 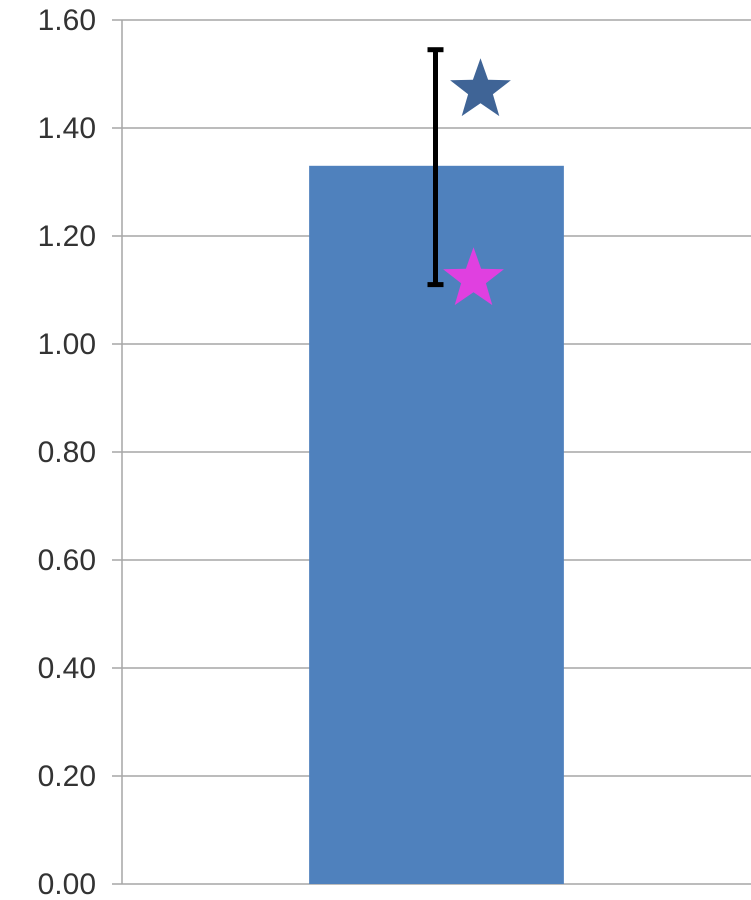 I want to click on y-axis: 0.00 0.20 0.40 0.60 0.80 1.00 1.20 1.40 1.60, so click(x=80, y=452).